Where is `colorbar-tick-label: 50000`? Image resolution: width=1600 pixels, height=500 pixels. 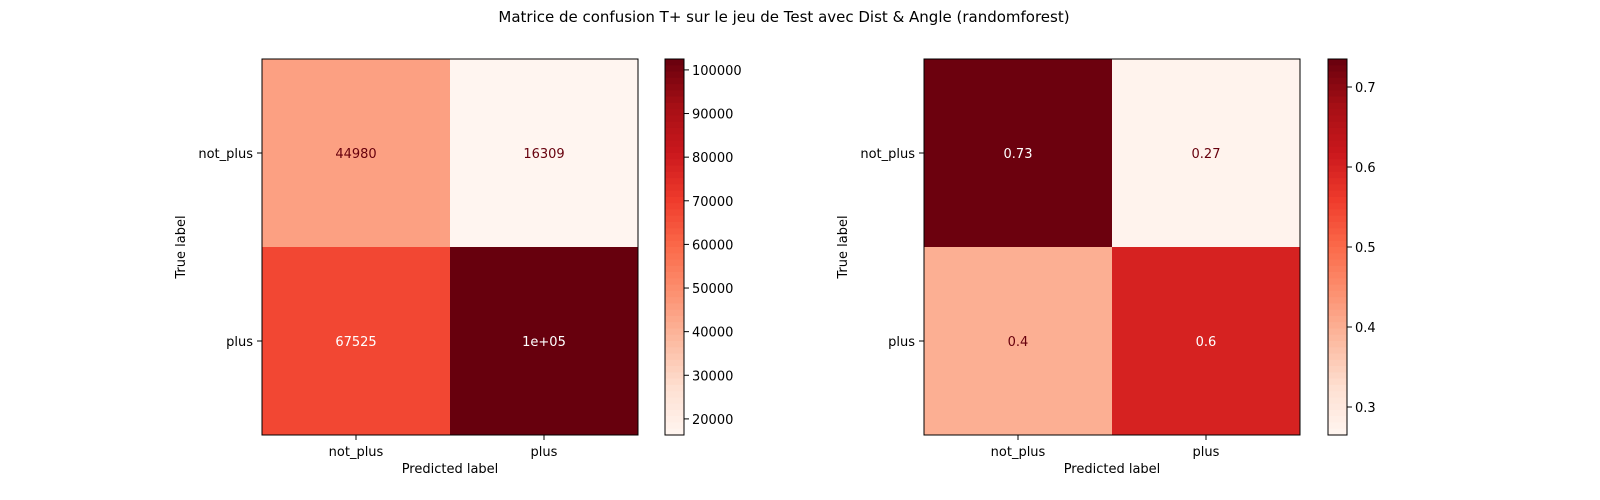 colorbar-tick-label: 50000 is located at coordinates (712, 289).